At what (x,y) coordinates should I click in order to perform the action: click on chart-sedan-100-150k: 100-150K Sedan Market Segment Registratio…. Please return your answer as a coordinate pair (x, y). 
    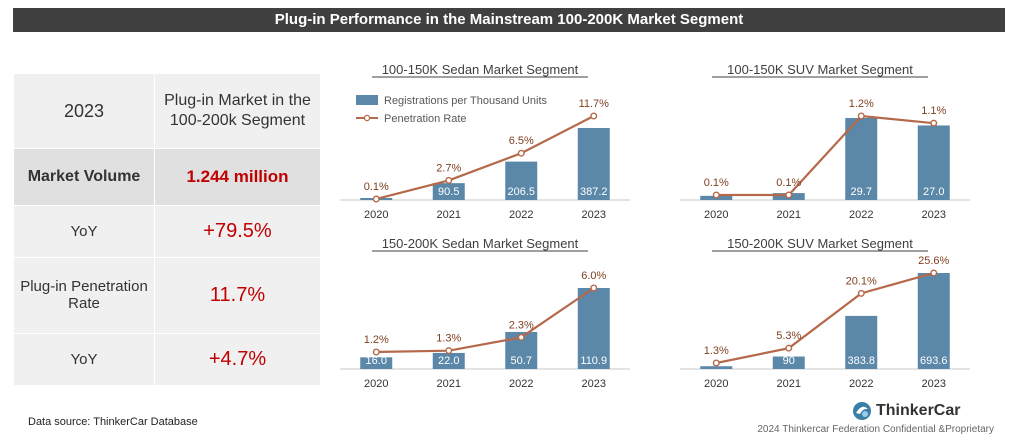
    Looking at the image, I should click on (485, 140).